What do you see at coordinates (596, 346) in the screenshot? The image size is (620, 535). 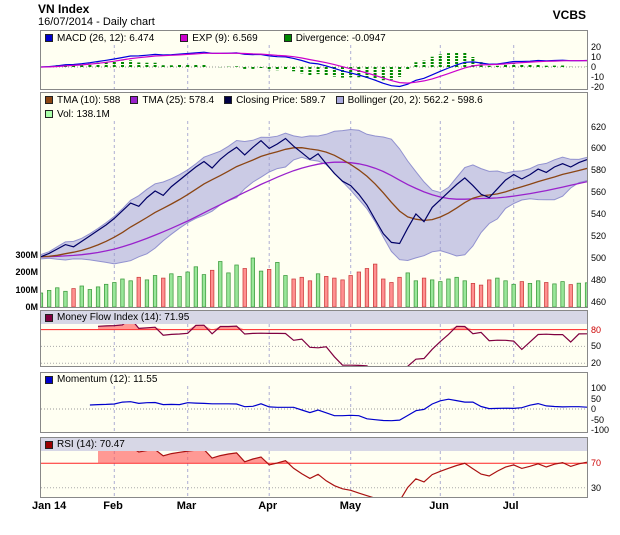 I see `mfi-tick: 50` at bounding box center [596, 346].